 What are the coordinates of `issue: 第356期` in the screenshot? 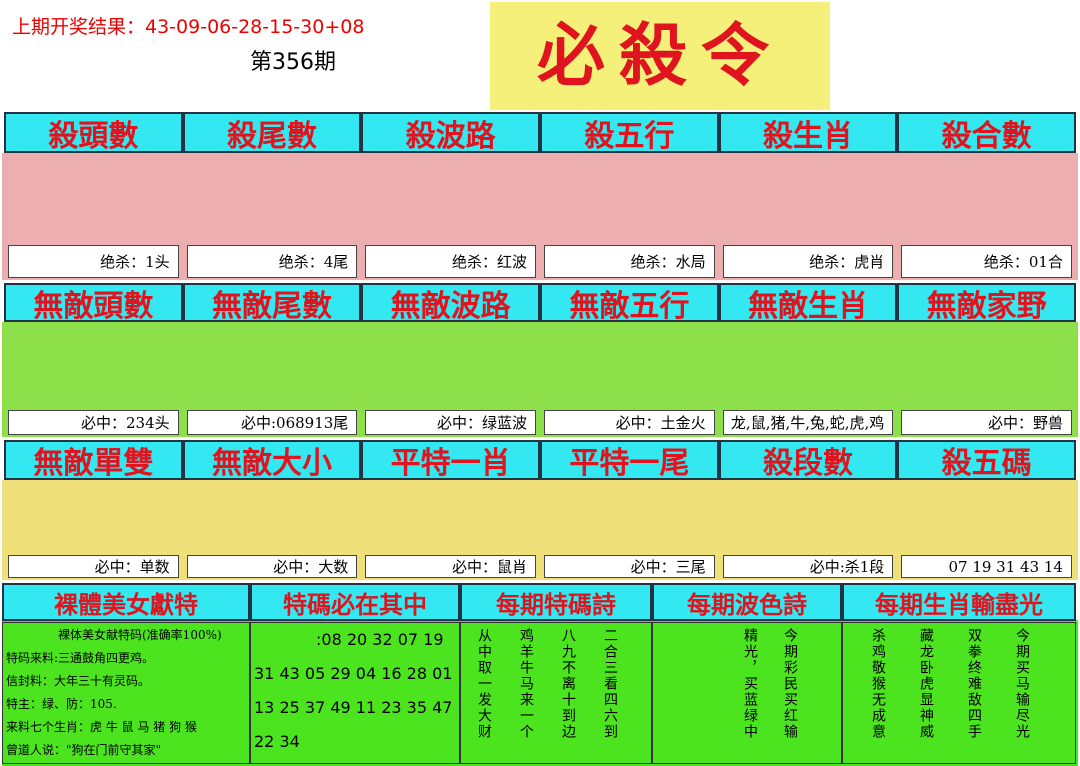 It's located at (293, 62).